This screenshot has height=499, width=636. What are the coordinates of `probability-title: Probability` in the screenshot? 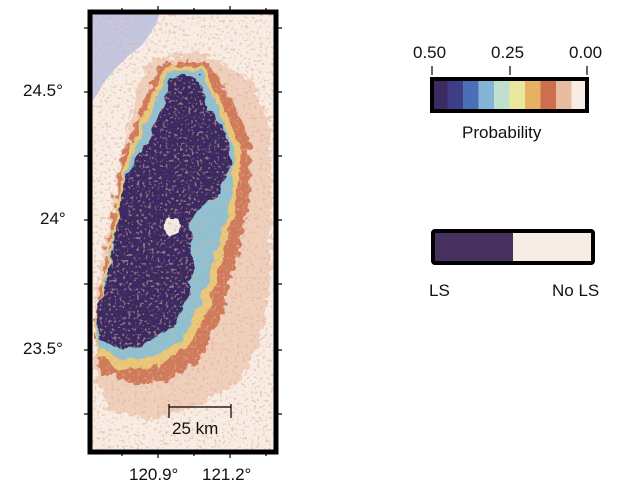 It's located at (502, 132).